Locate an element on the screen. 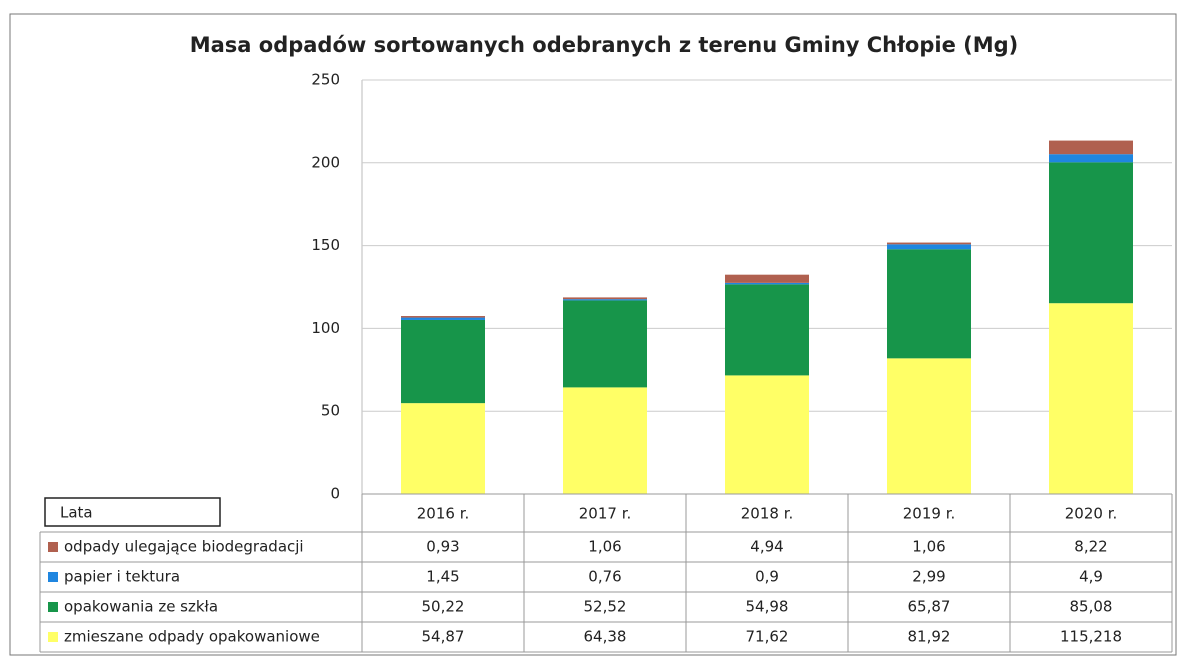 The image size is (1182, 656). table-value: 50,22 is located at coordinates (443, 607).